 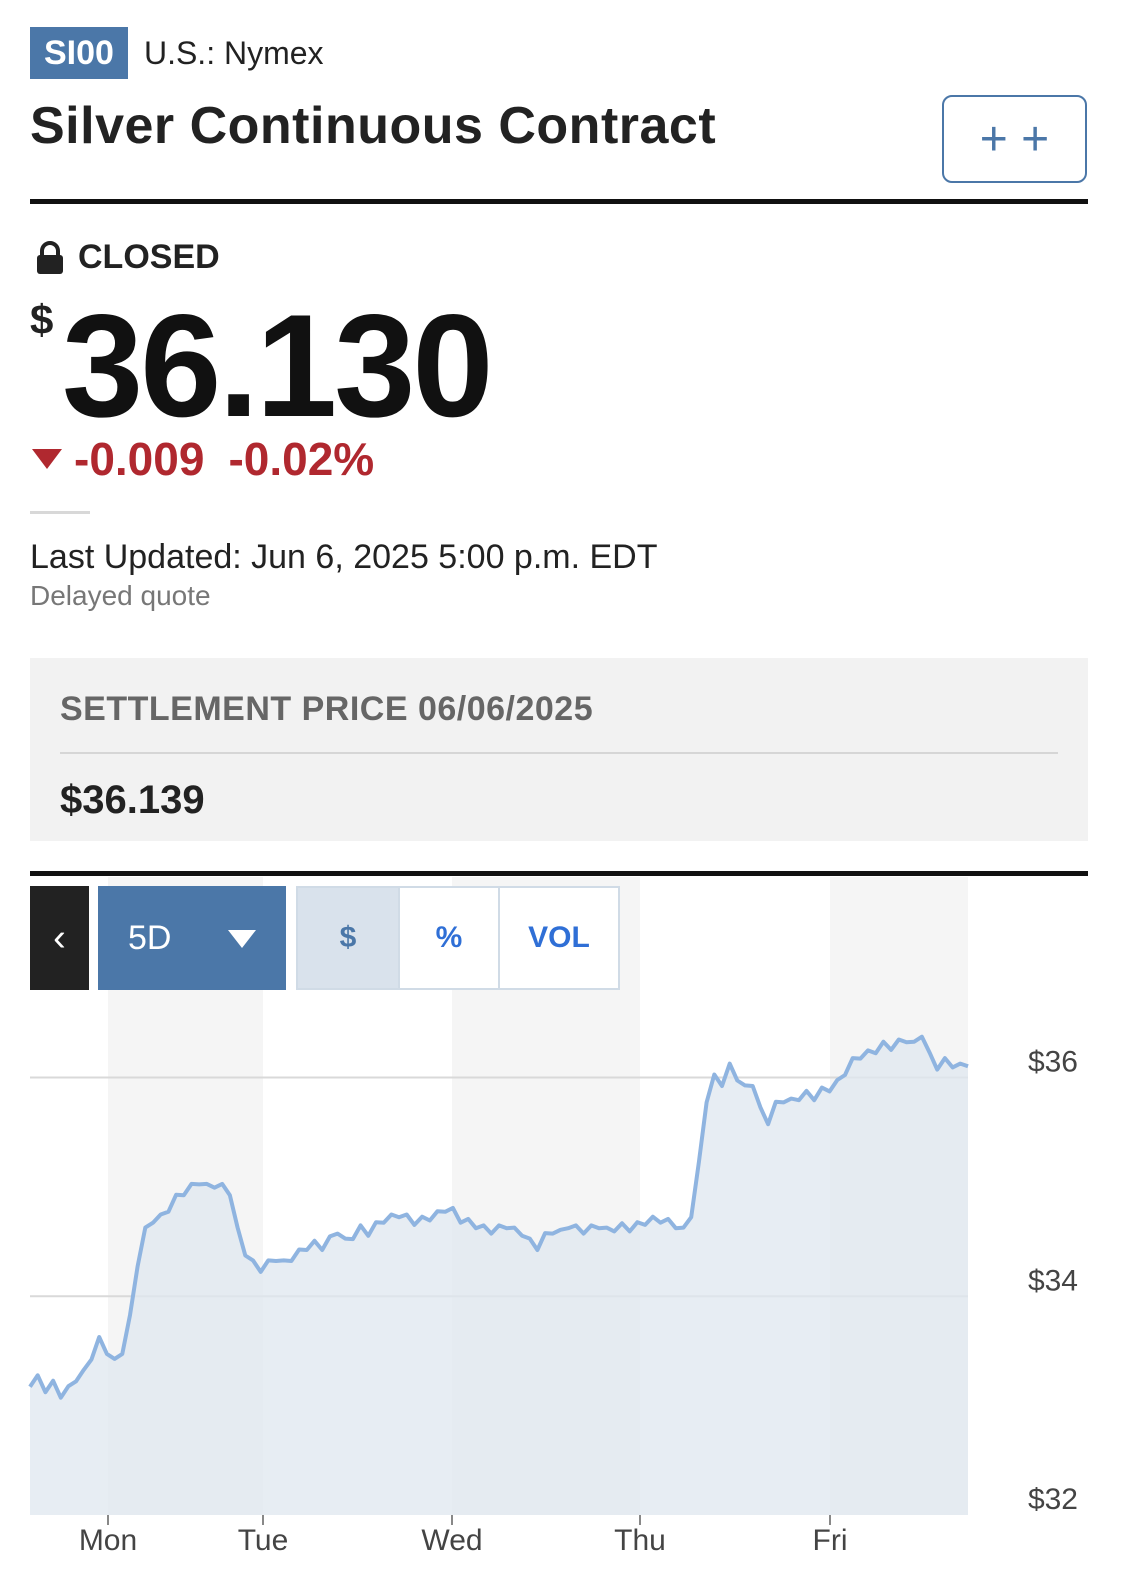 I want to click on settlement-box: SETTLEMENT PRICE 06/06/2025 $36.139, so click(x=559, y=749).